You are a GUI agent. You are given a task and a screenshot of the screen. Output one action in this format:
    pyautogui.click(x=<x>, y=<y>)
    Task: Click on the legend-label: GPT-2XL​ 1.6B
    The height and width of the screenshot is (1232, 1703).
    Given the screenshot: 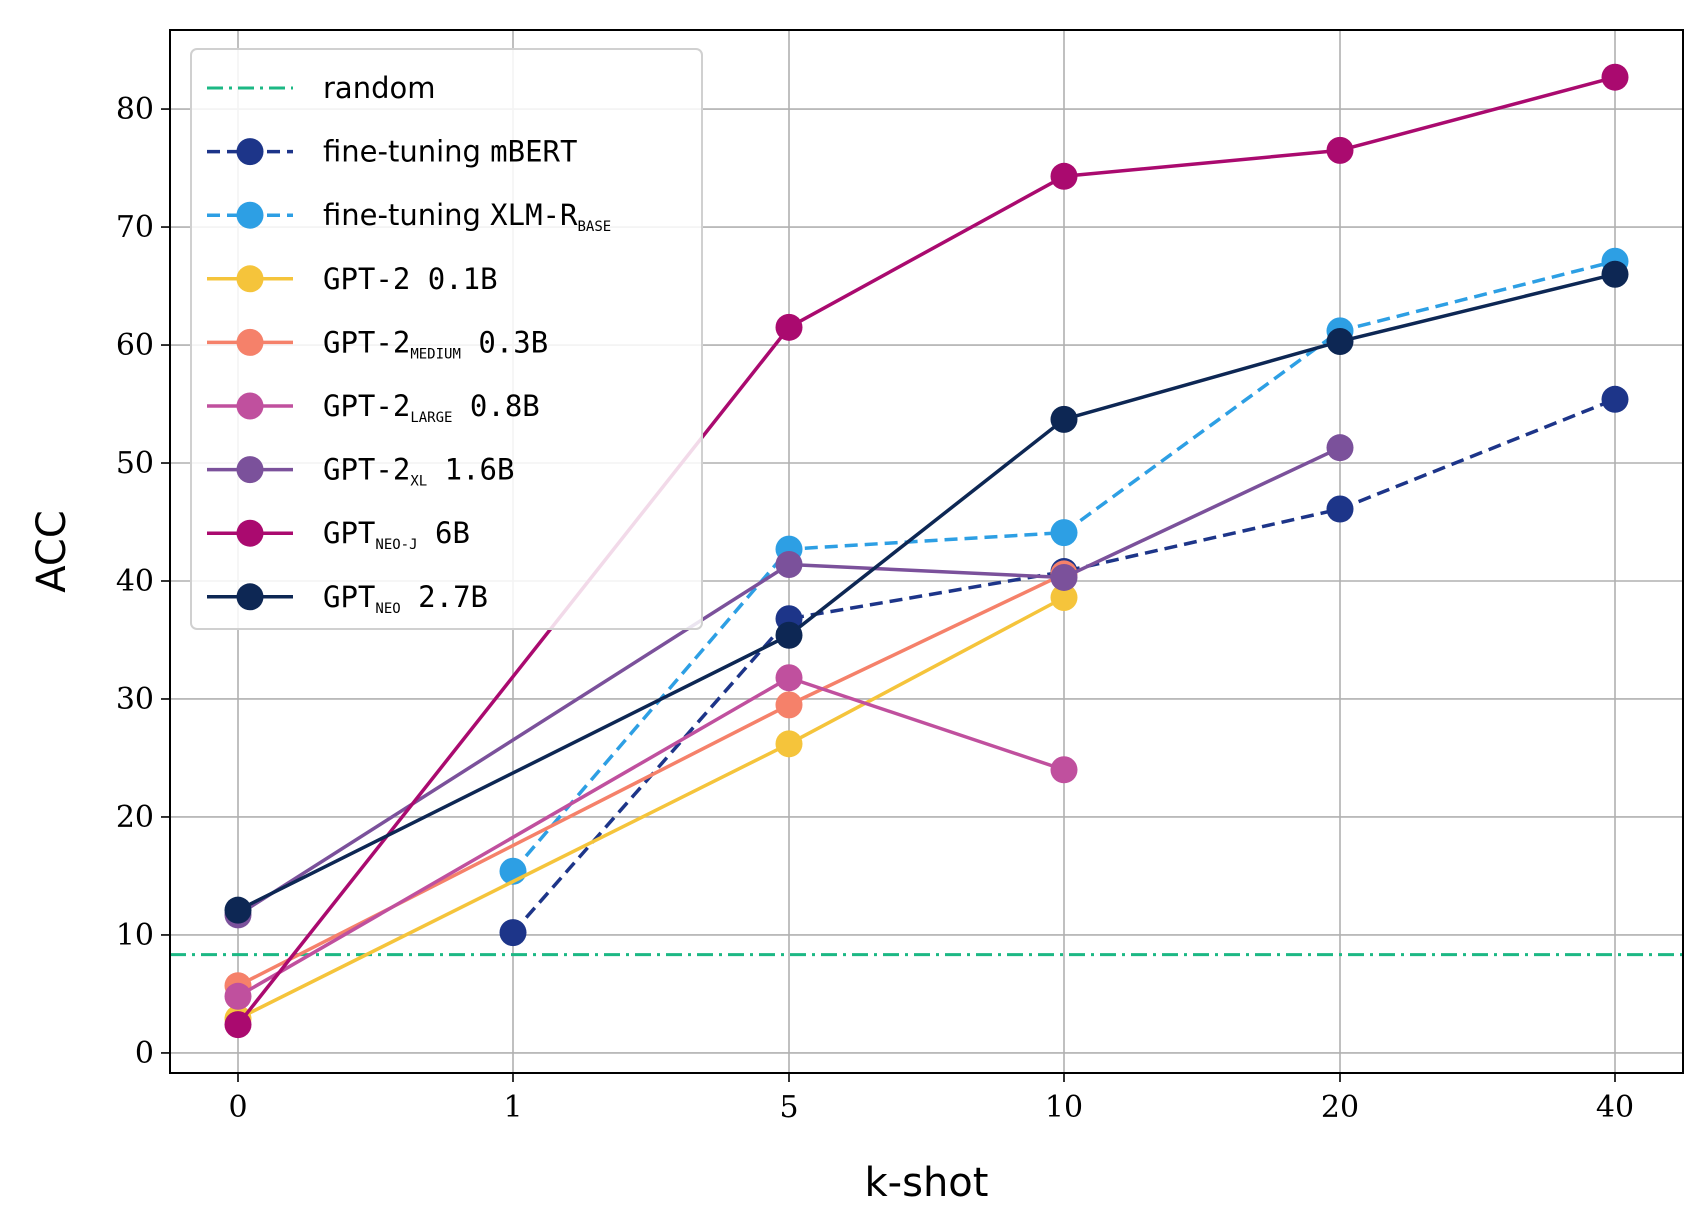 What is the action you would take?
    pyautogui.click(x=418, y=471)
    